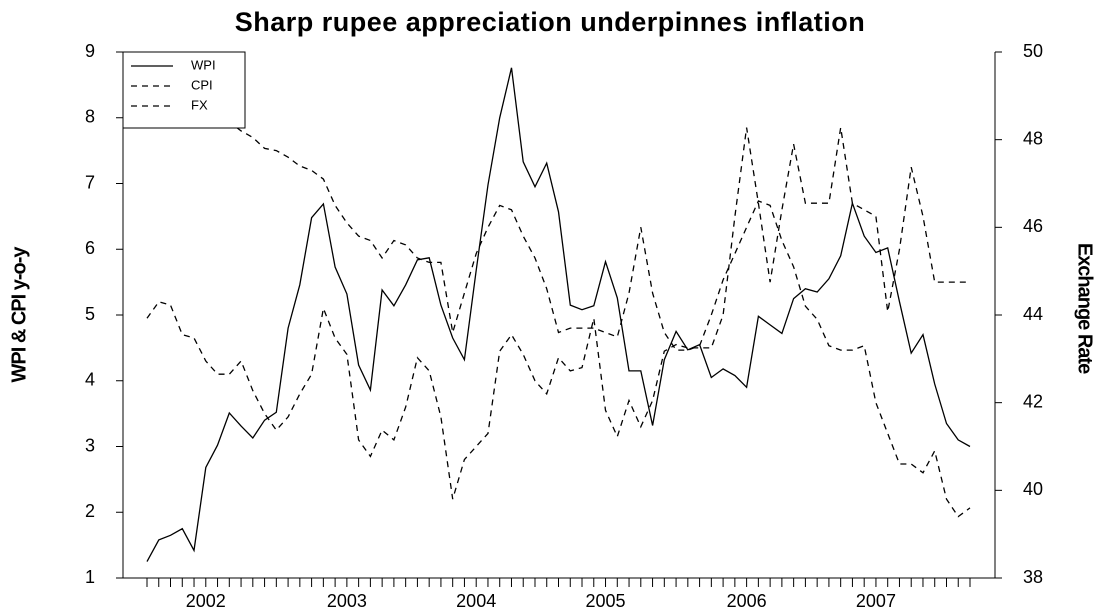 The height and width of the screenshot is (610, 1103). I want to click on y2-tick-label: 50, so click(1033, 51).